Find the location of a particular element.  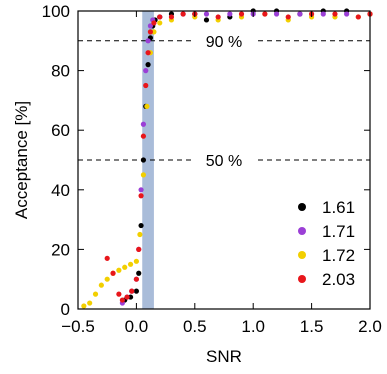

y-axis-label: Acceptance [%] is located at coordinates (21, 160).